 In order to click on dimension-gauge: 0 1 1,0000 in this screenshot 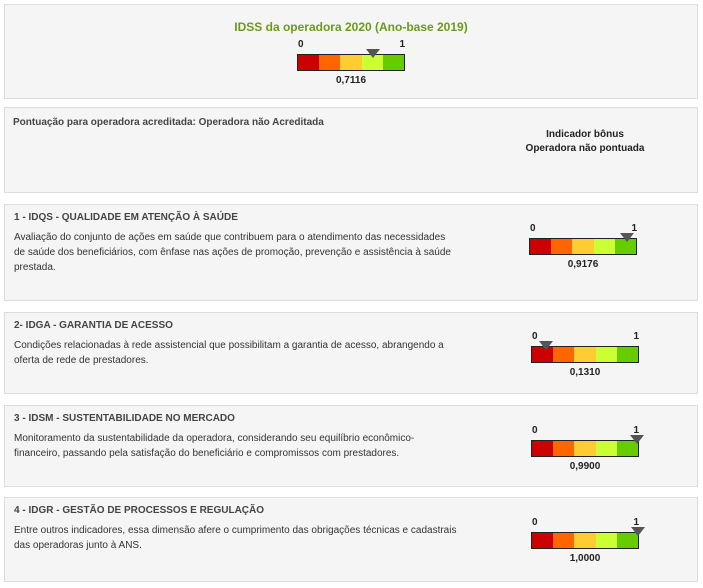, I will do `click(588, 542)`.